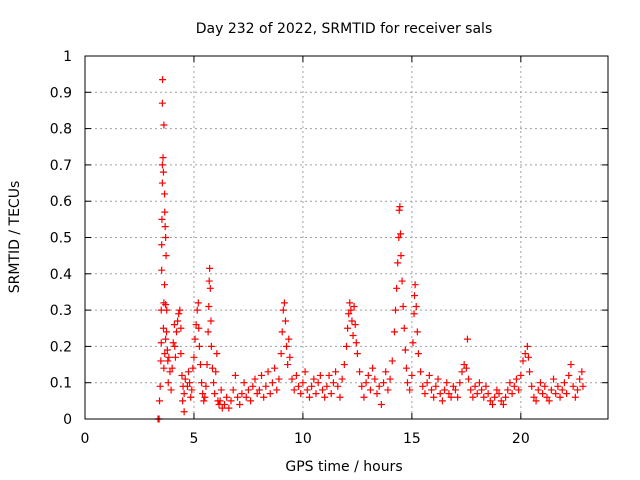 Image resolution: width=640 pixels, height=480 pixels. I want to click on x-tick-label: 0, so click(85, 439).